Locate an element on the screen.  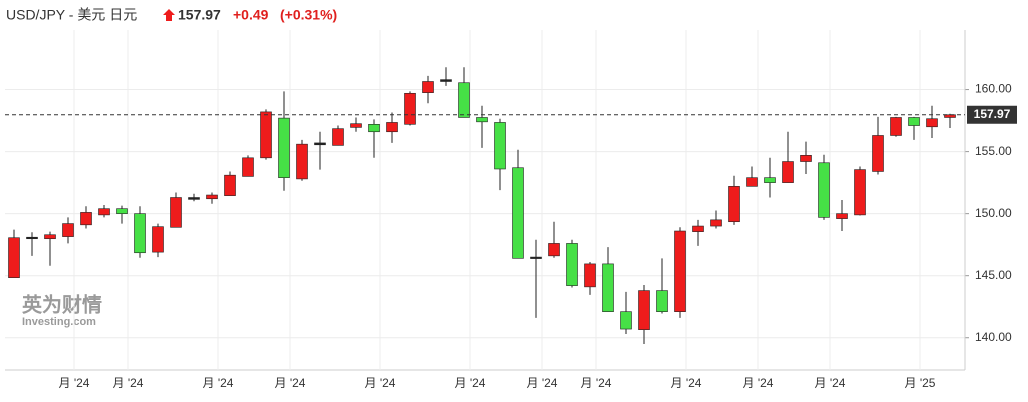
watermark-site: Investing.com is located at coordinates (59, 322).